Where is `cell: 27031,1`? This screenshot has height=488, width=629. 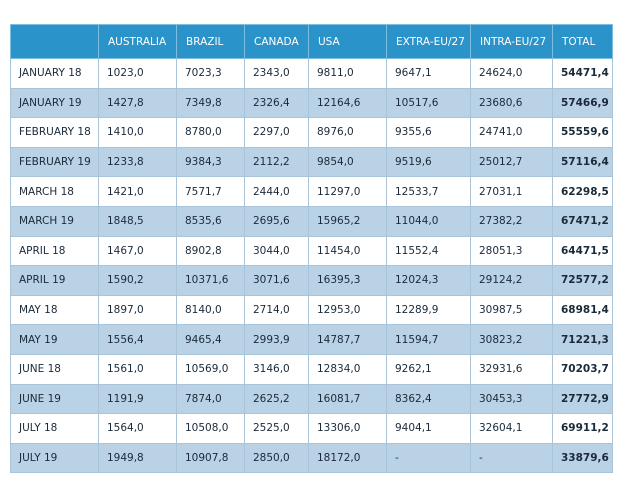 cell: 27031,1 is located at coordinates (511, 191).